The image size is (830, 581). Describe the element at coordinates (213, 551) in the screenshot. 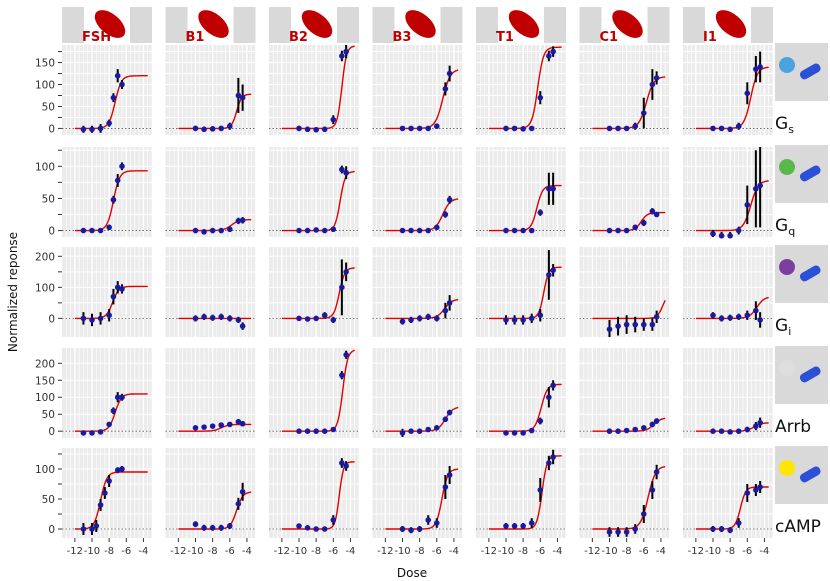

I see `x-tick-label: -8` at that location.